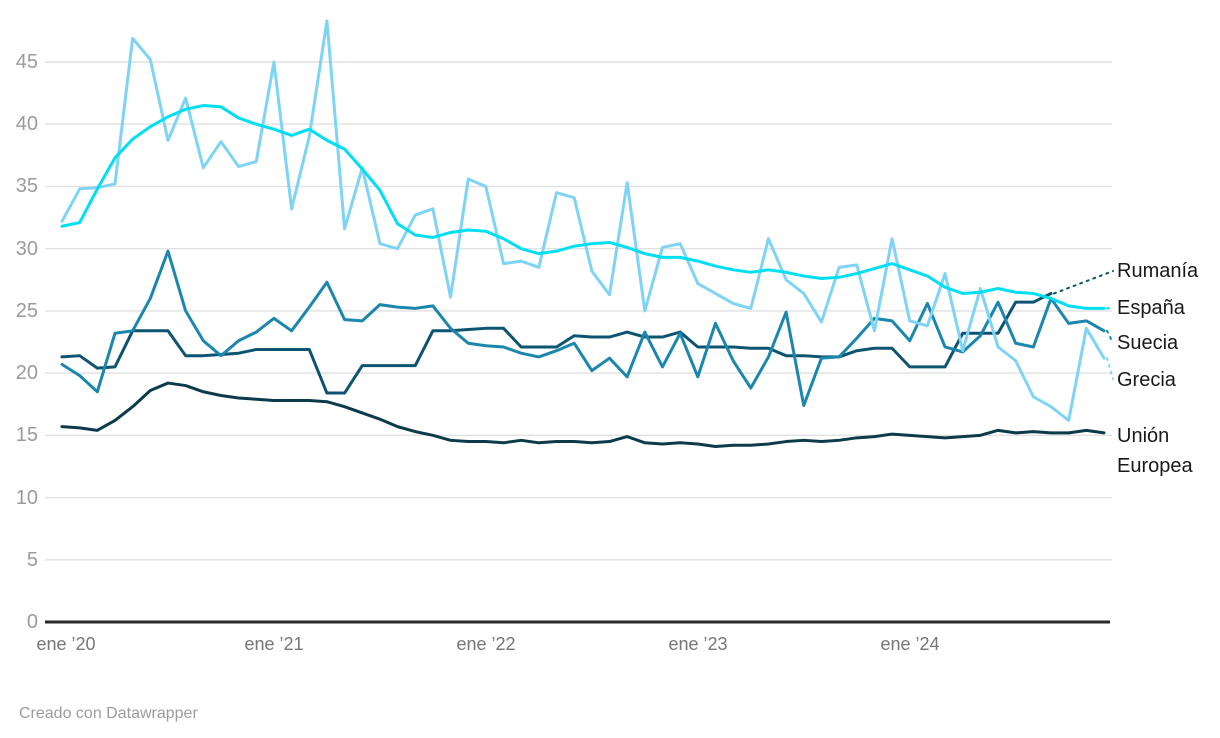 Image resolution: width=1220 pixels, height=738 pixels. What do you see at coordinates (26, 124) in the screenshot?
I see `y-axis-tick-label: 40` at bounding box center [26, 124].